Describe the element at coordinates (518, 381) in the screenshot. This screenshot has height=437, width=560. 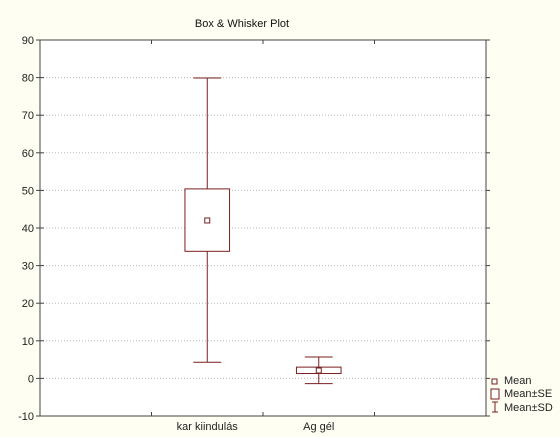
I see `legend-label: Mean` at that location.